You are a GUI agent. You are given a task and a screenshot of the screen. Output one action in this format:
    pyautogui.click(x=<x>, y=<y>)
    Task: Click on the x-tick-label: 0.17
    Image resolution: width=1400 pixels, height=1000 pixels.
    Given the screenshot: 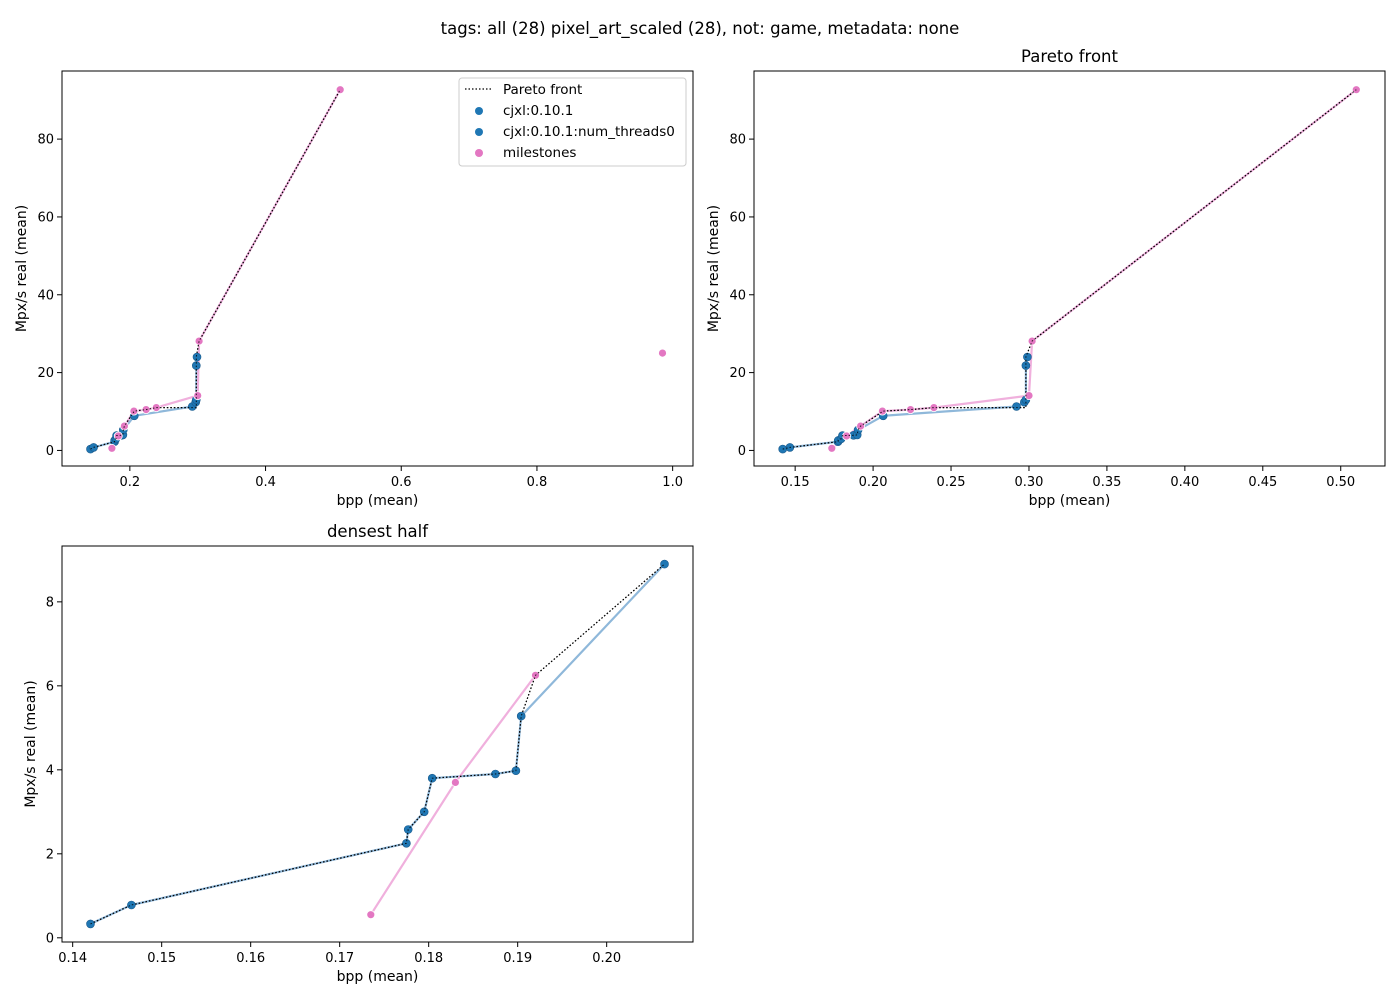 What is the action you would take?
    pyautogui.click(x=339, y=958)
    